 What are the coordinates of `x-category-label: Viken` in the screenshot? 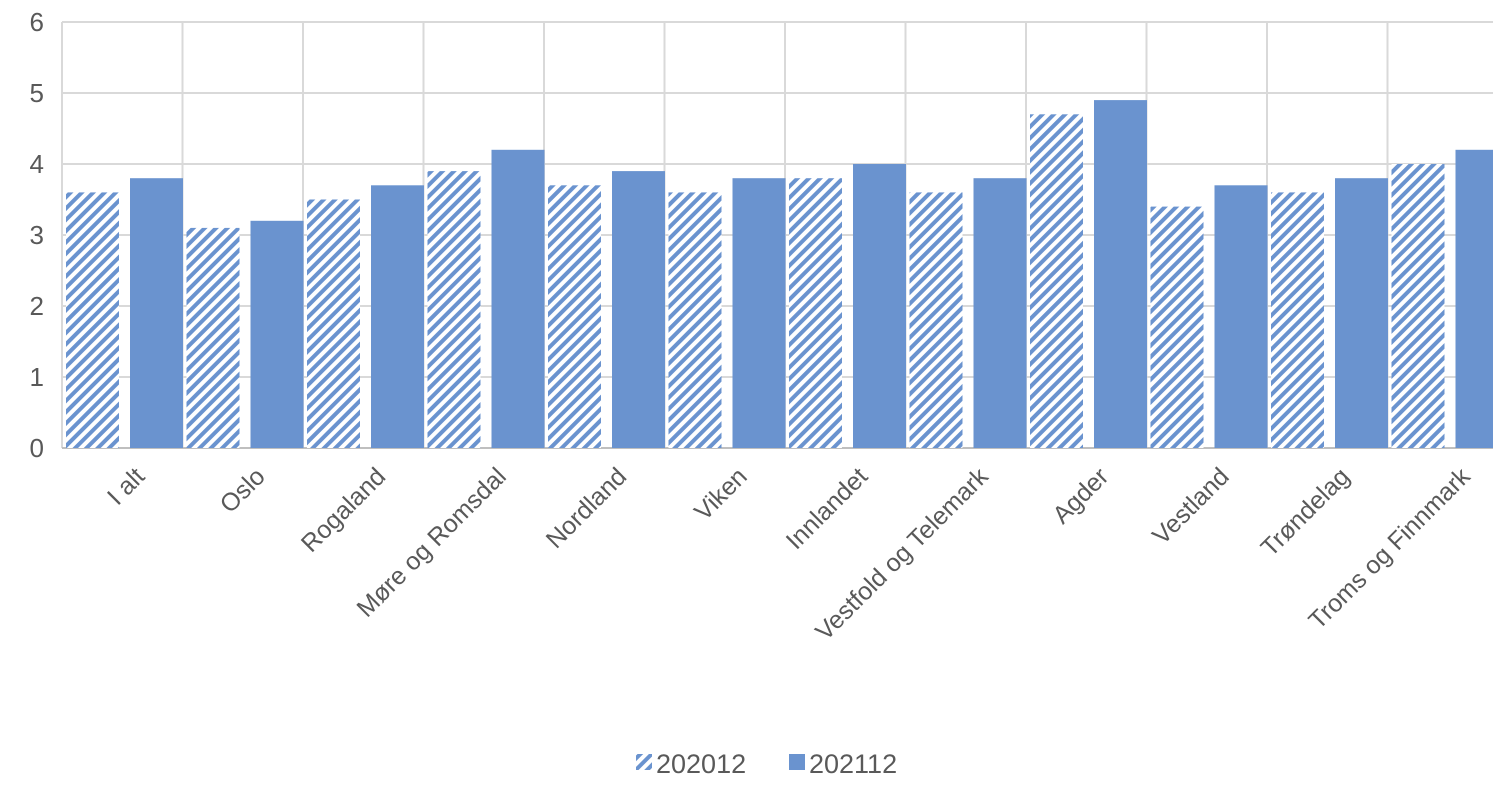 It's located at (721, 494).